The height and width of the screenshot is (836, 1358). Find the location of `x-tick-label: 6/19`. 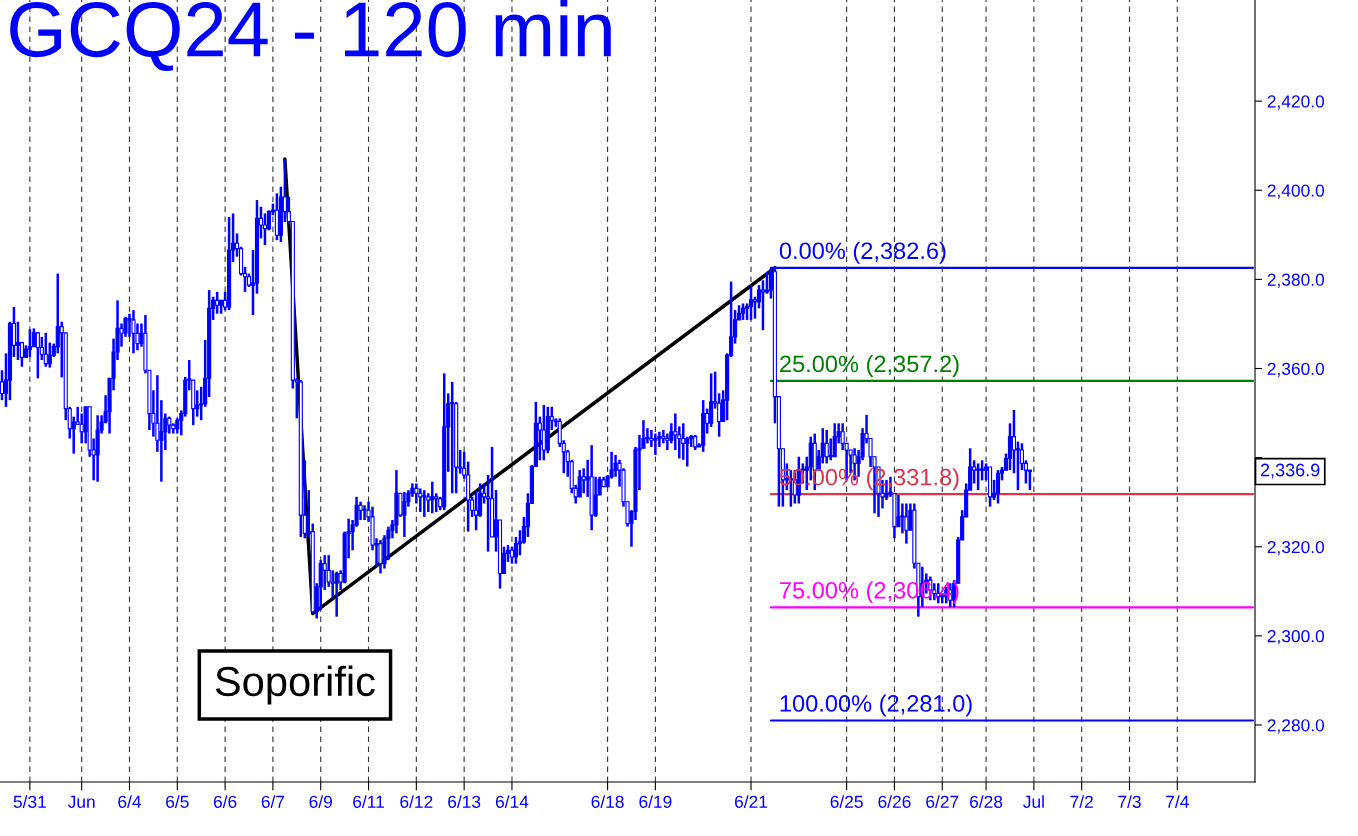

x-tick-label: 6/19 is located at coordinates (655, 801).